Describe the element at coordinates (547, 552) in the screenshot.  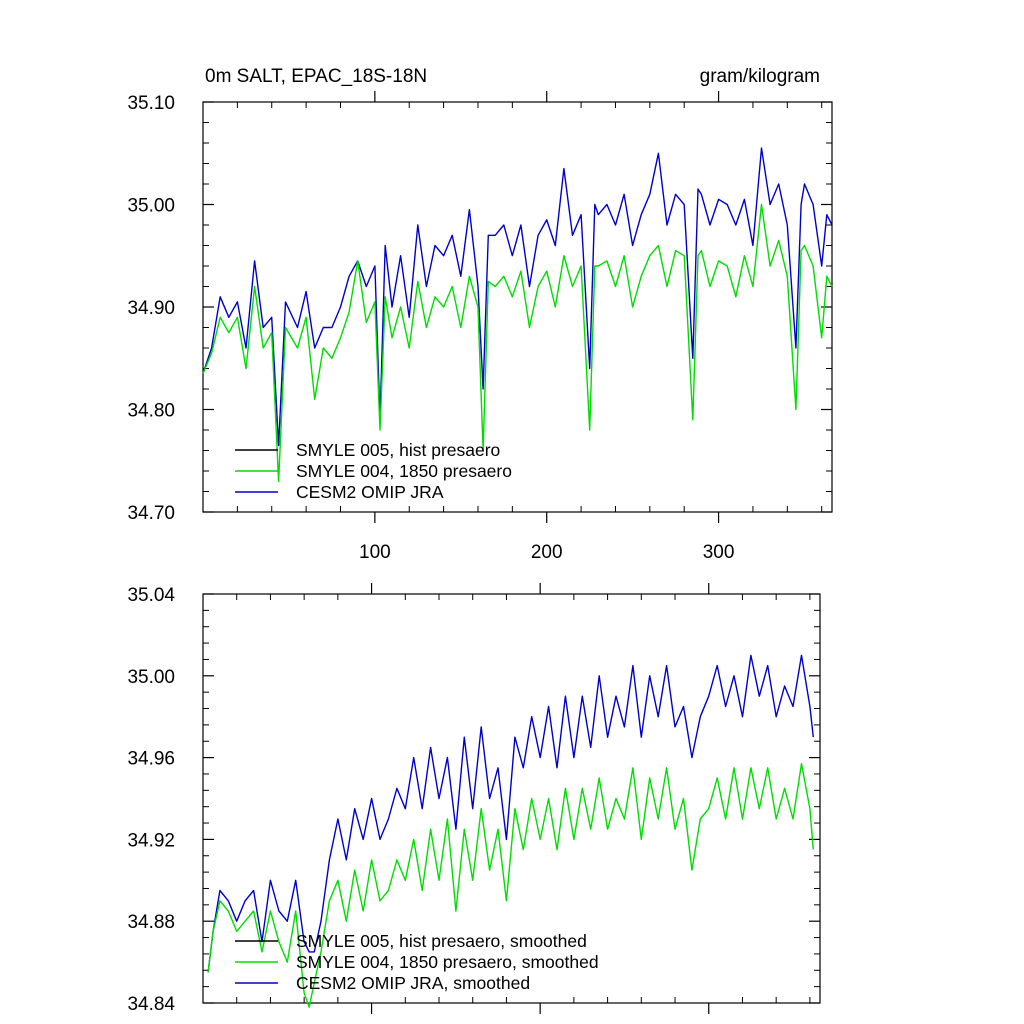
I see `x-tick-label: 200` at that location.